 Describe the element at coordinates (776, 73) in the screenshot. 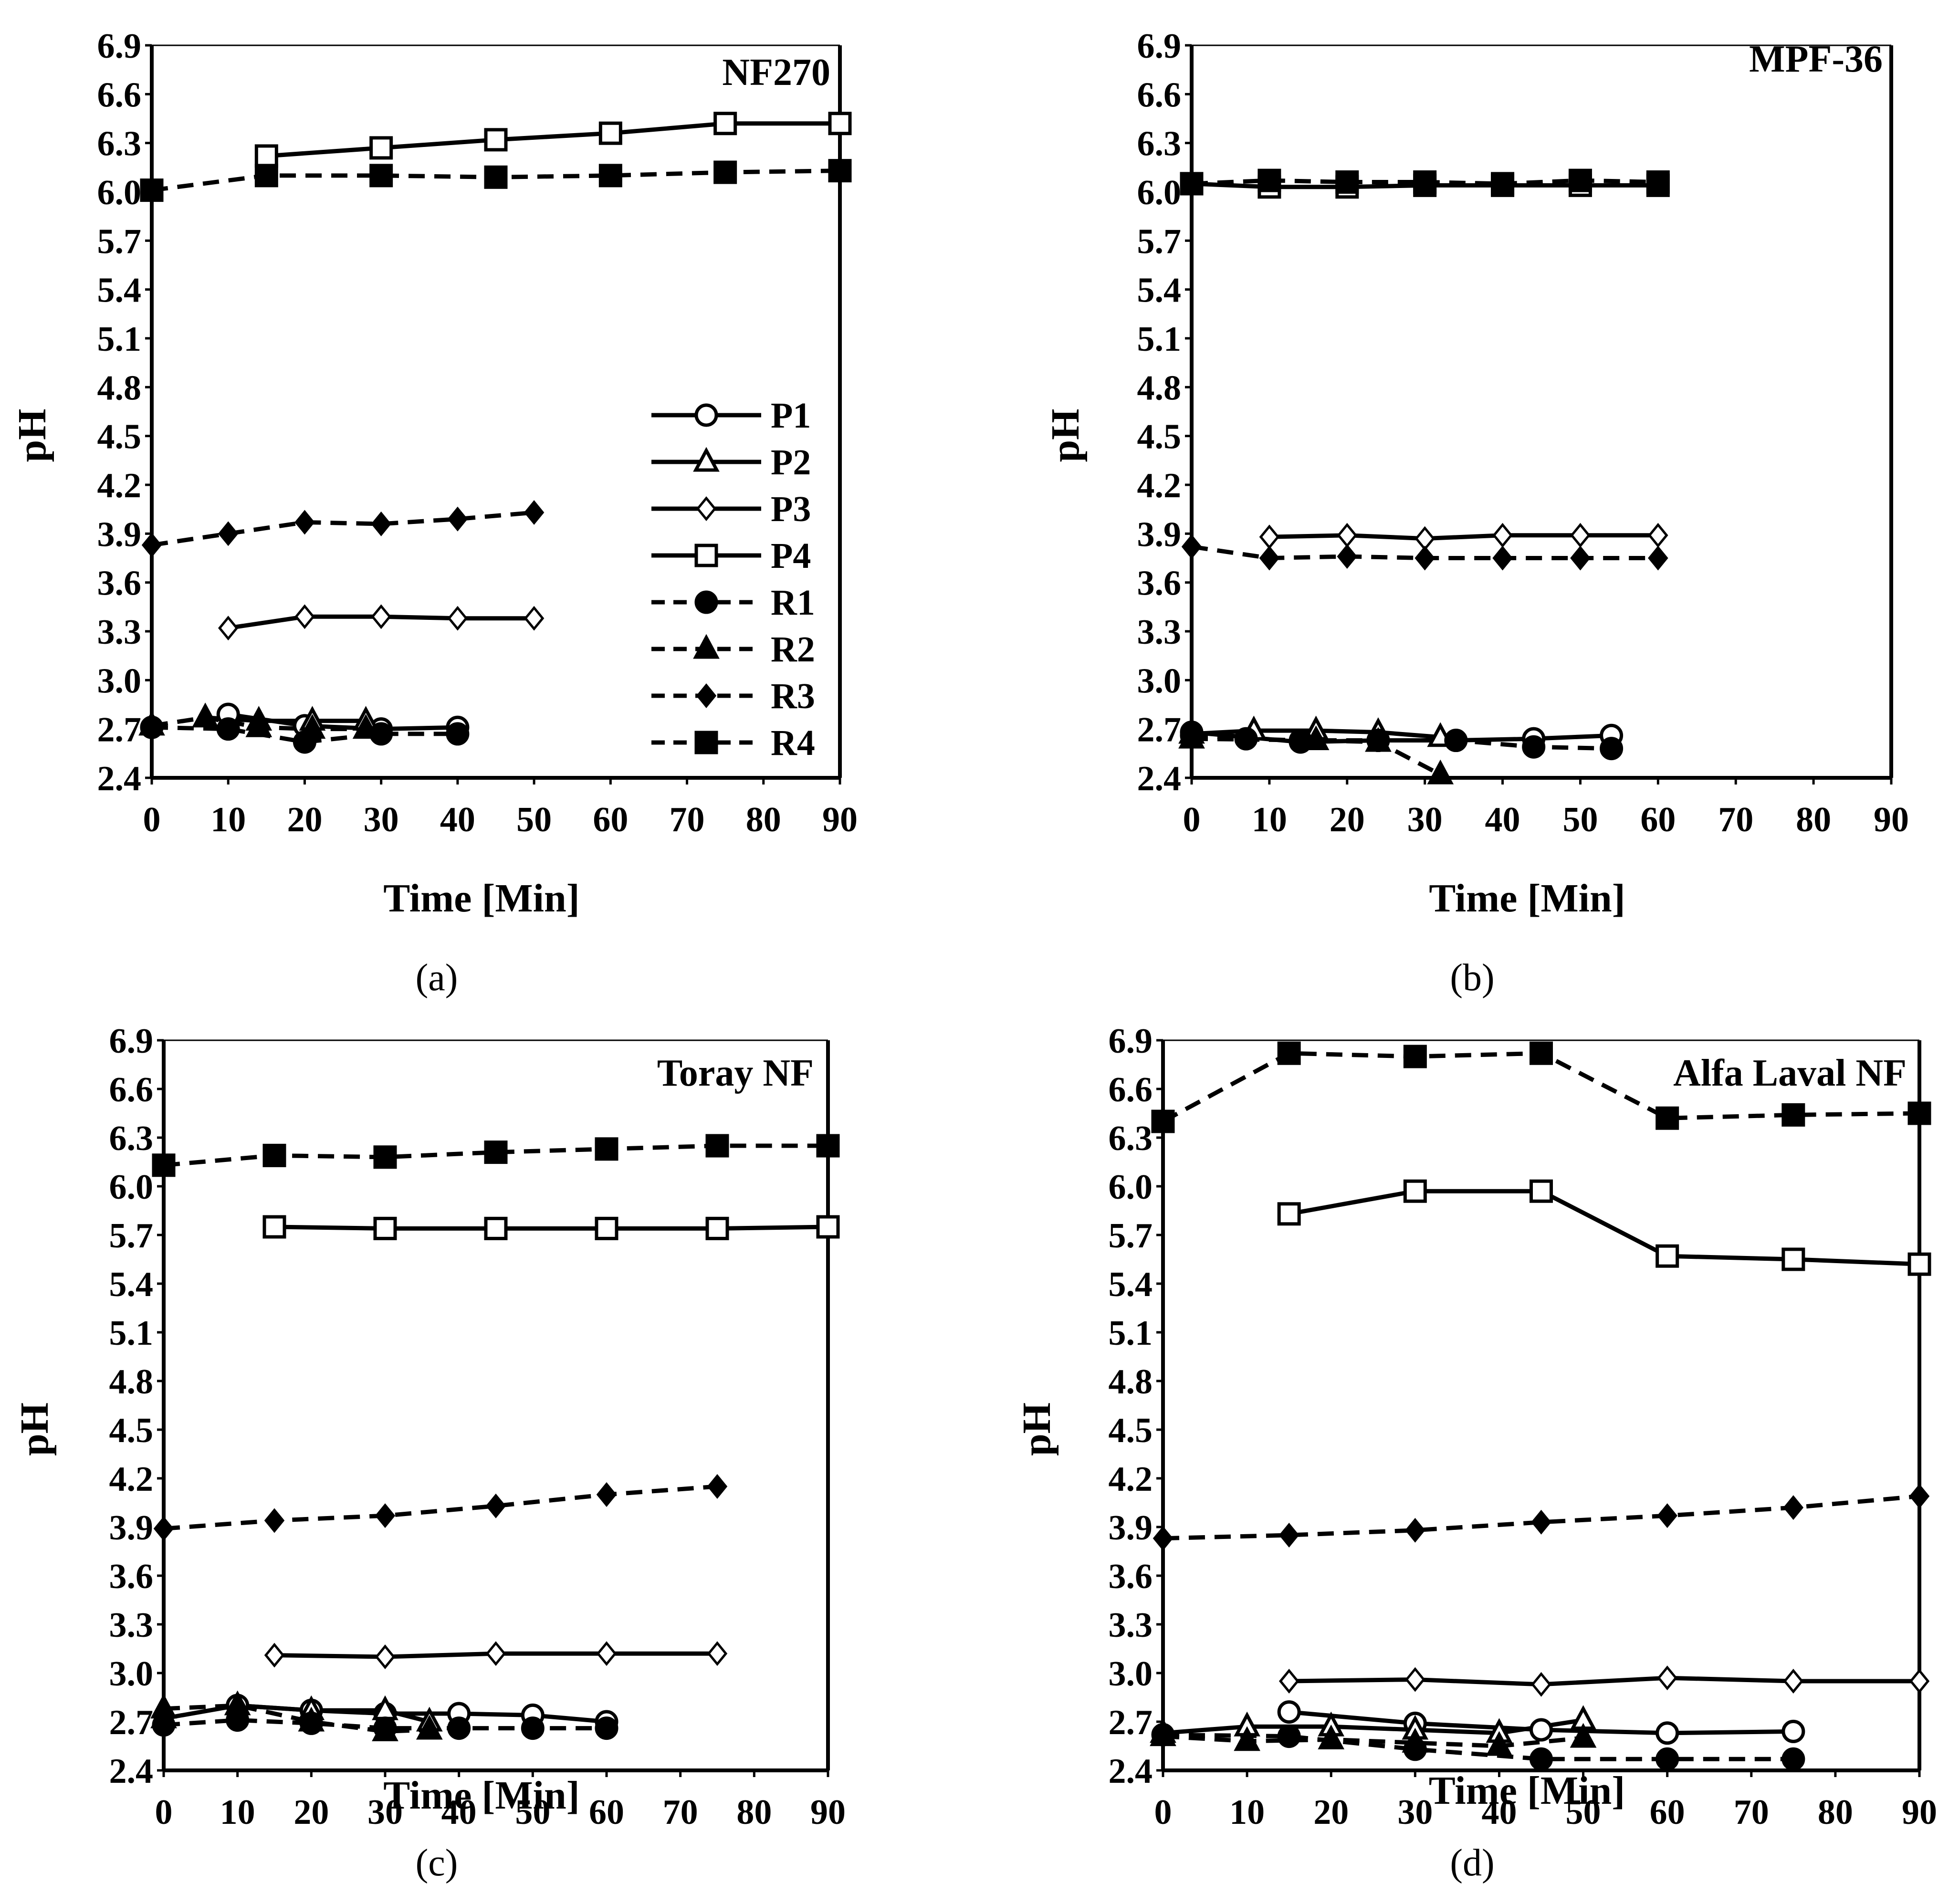

I see `panel-title: NF270` at that location.